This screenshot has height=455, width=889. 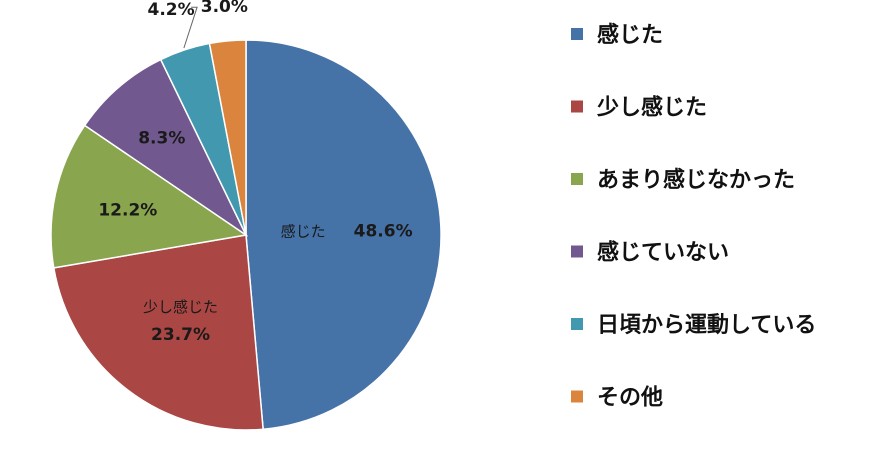 I want to click on legend-label: 感じた, so click(x=630, y=35).